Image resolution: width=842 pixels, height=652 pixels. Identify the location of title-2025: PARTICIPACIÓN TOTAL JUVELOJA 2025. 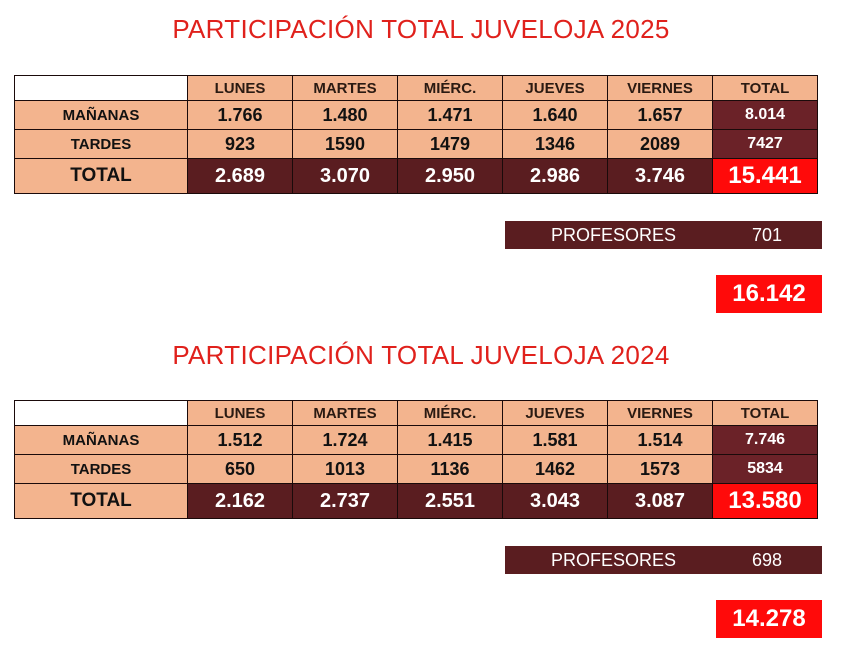
(421, 29).